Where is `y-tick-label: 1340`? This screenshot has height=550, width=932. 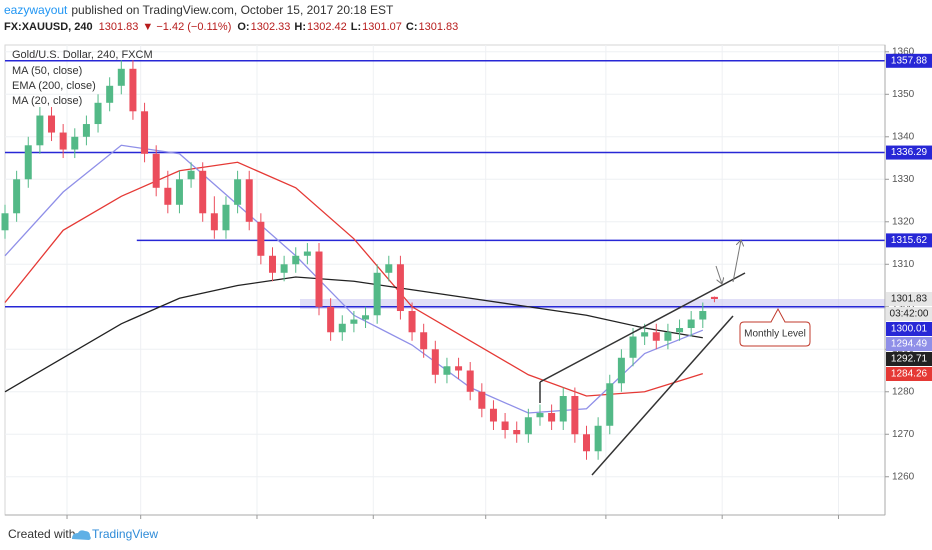
y-tick-label: 1340 is located at coordinates (903, 136).